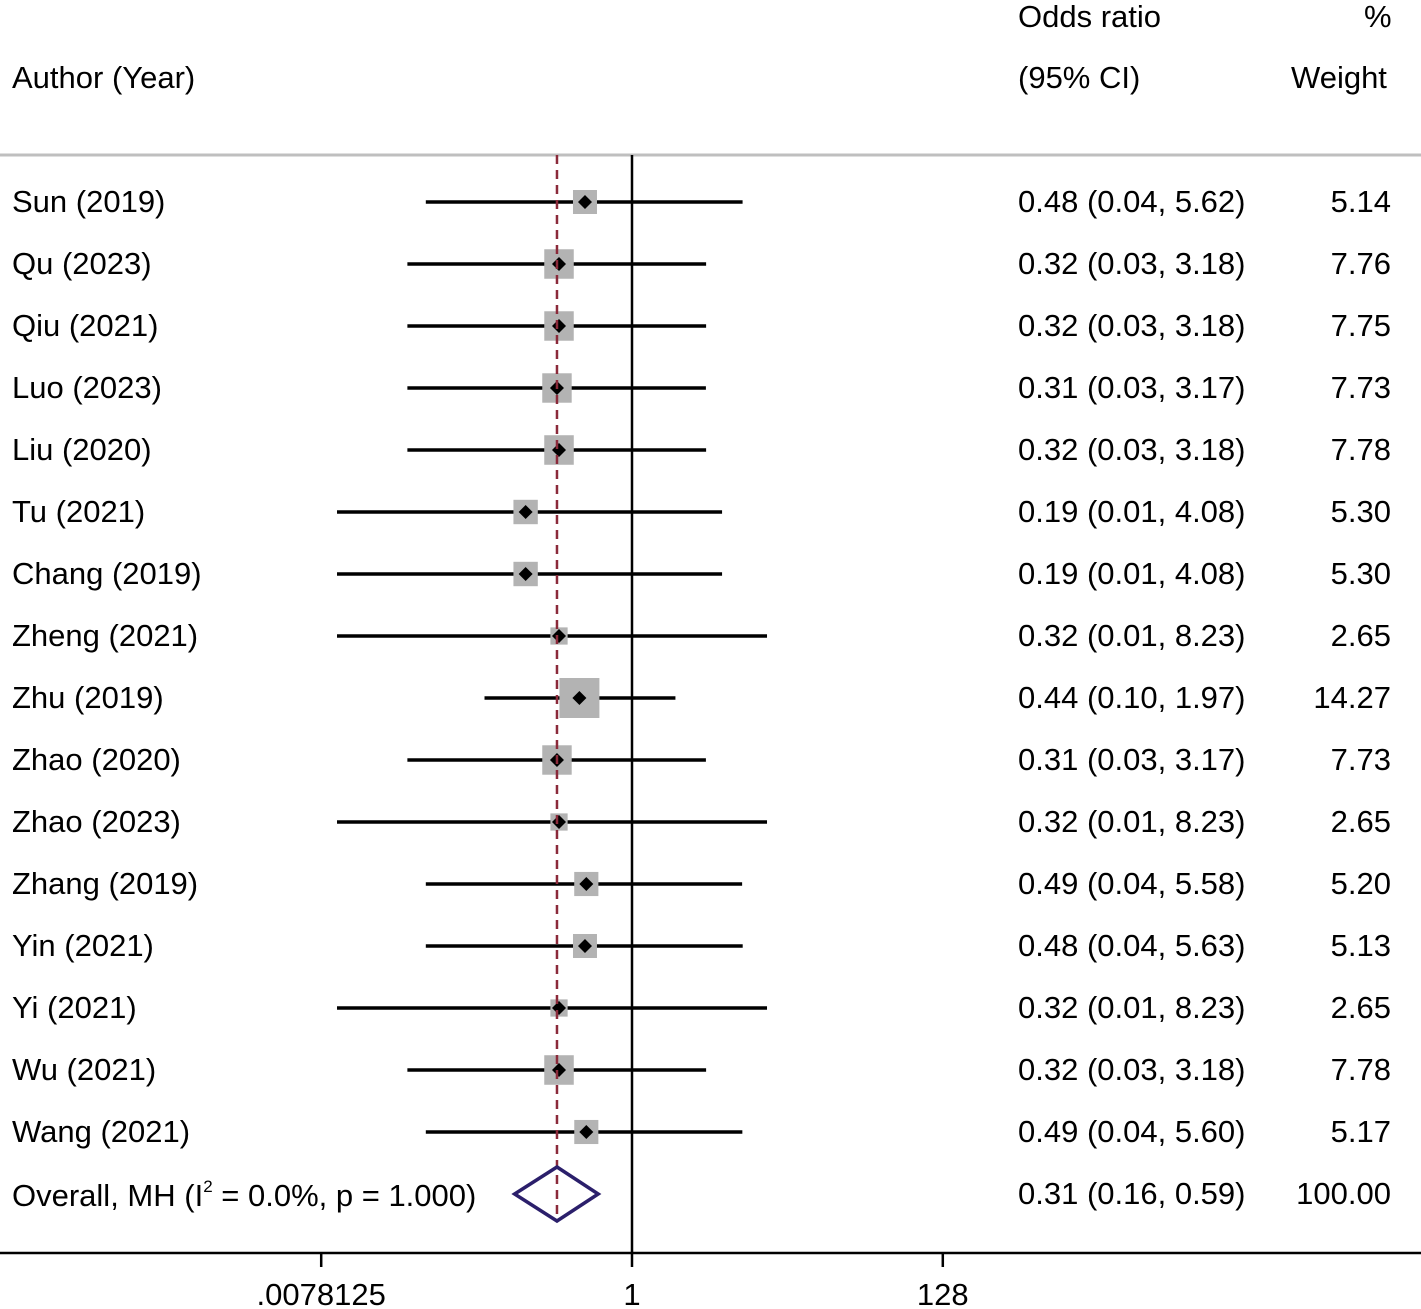 Image resolution: width=1421 pixels, height=1309 pixels. What do you see at coordinates (1132, 883) in the screenshot?
I see `study-ci-text: 0.49 (0.04, 5.58)` at bounding box center [1132, 883].